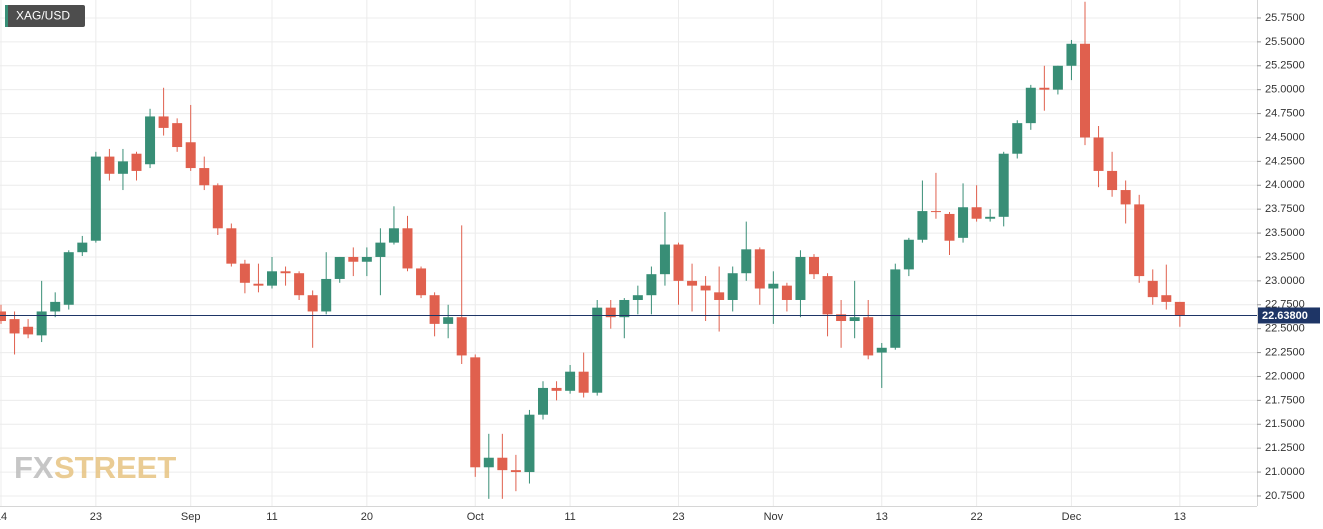  Describe the element at coordinates (1285, 352) in the screenshot. I see `y-tick-label: 22.2500` at that location.